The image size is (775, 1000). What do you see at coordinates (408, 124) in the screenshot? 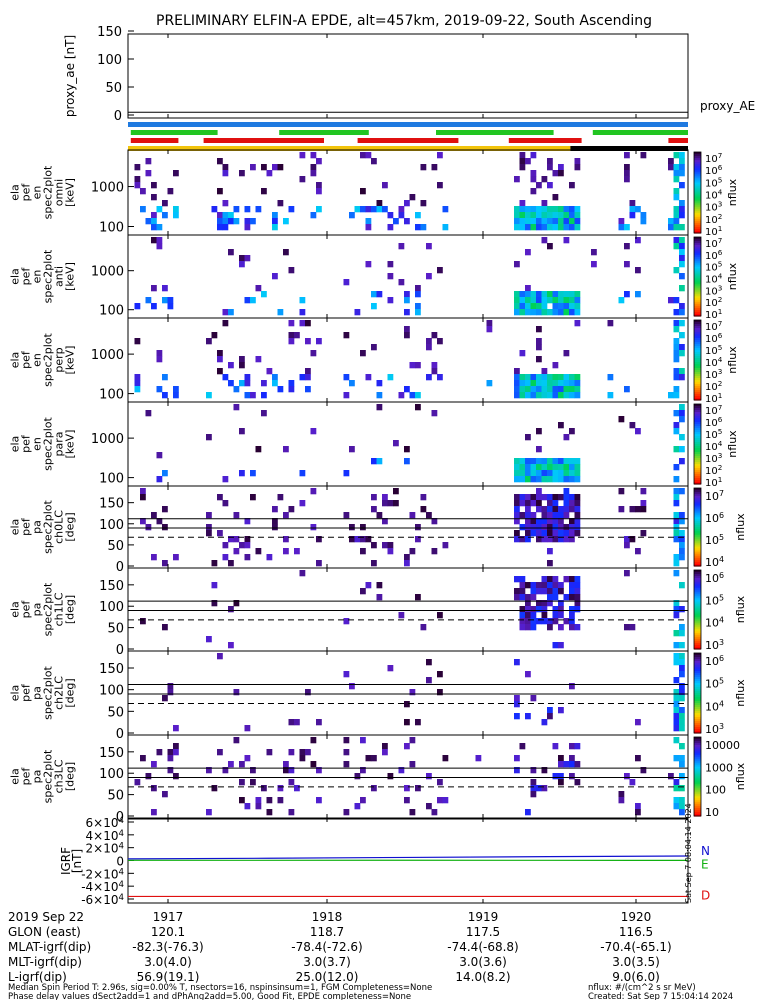
I see `status-bar-segment` at bounding box center [408, 124].